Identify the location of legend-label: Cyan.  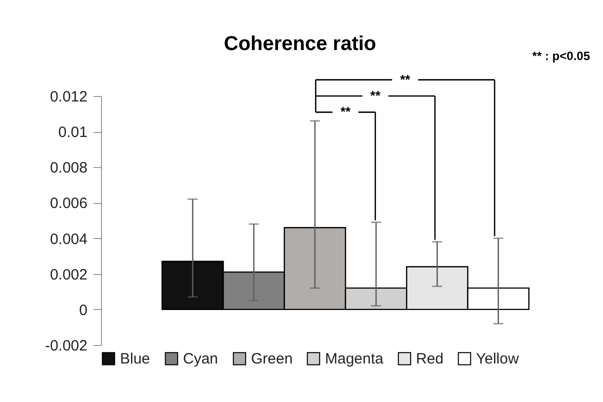
(200, 359).